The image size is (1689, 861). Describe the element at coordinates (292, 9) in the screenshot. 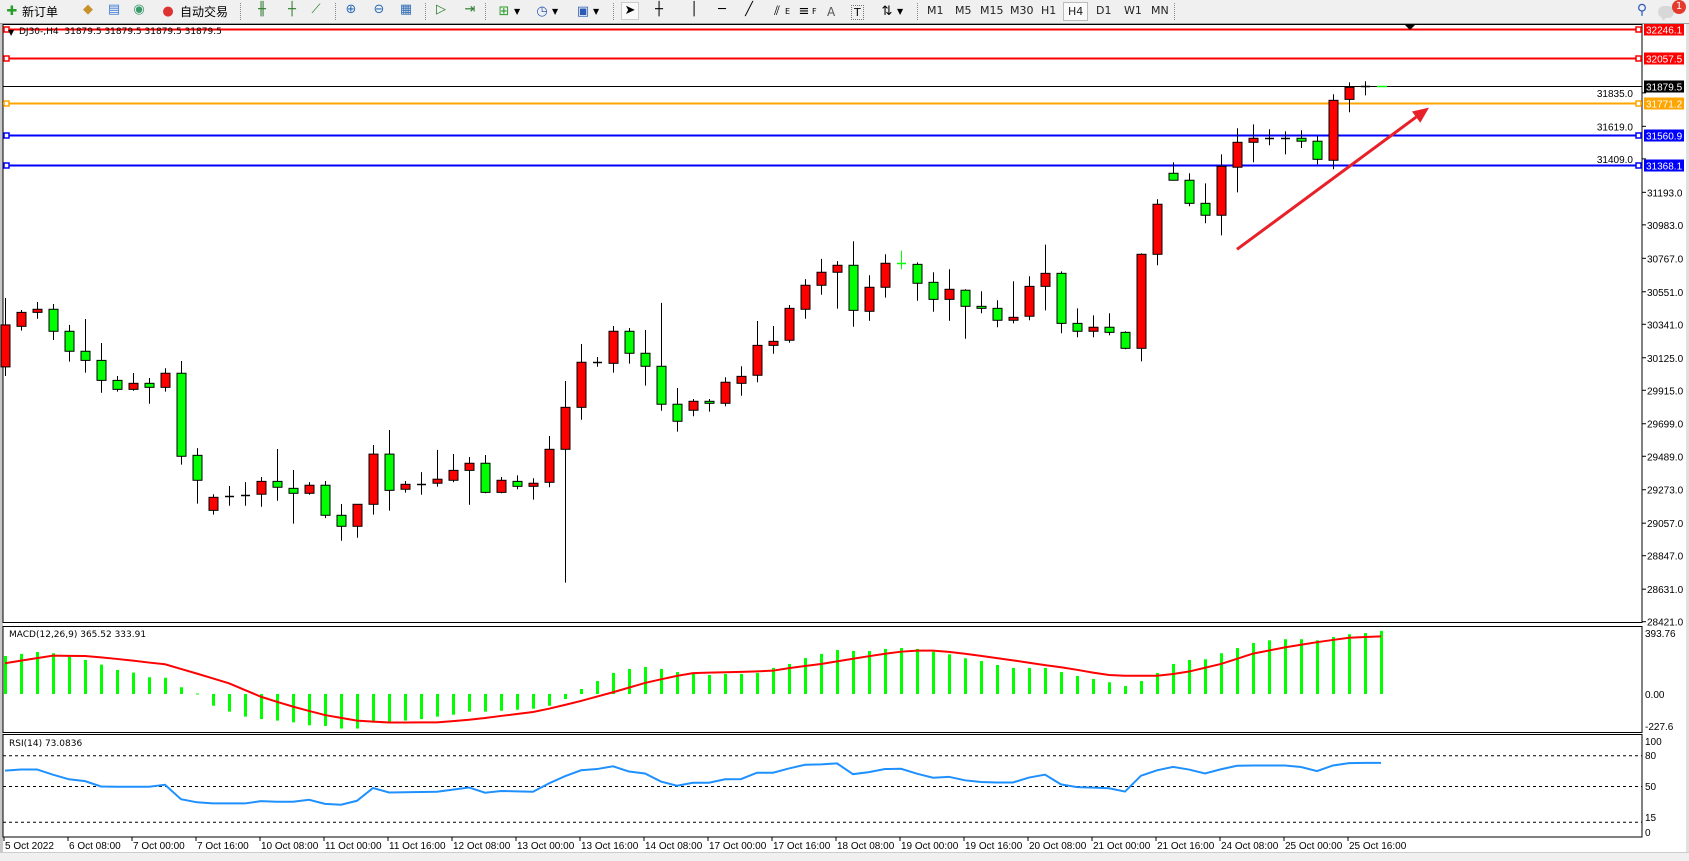

I see `candlestick-icon: ┼` at that location.